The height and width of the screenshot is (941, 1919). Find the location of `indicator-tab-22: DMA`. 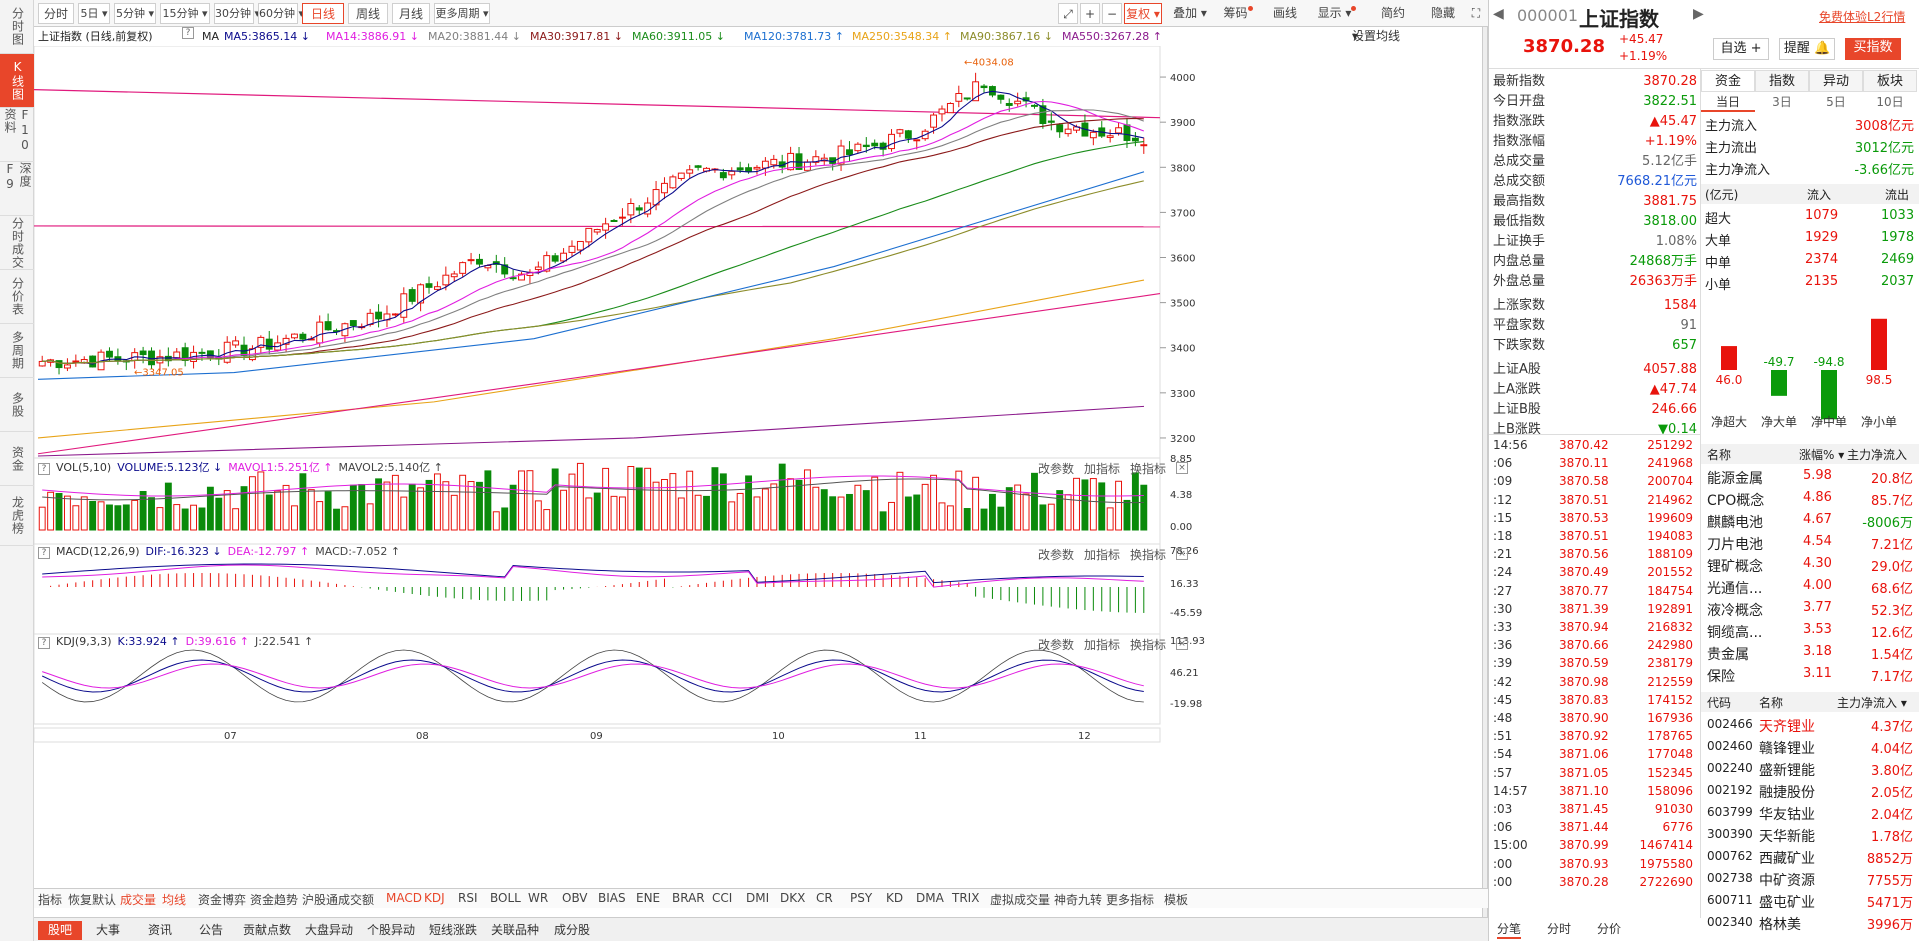

indicator-tab-22: DMA is located at coordinates (930, 898).